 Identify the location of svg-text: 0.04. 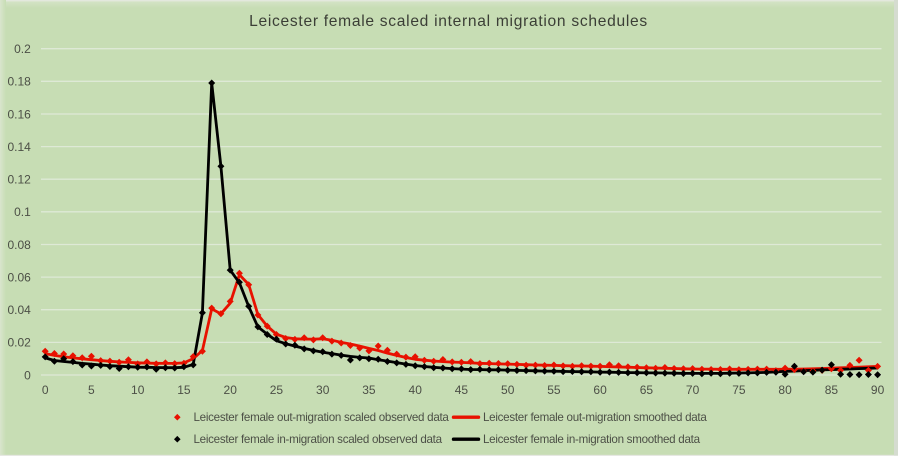
(19, 310).